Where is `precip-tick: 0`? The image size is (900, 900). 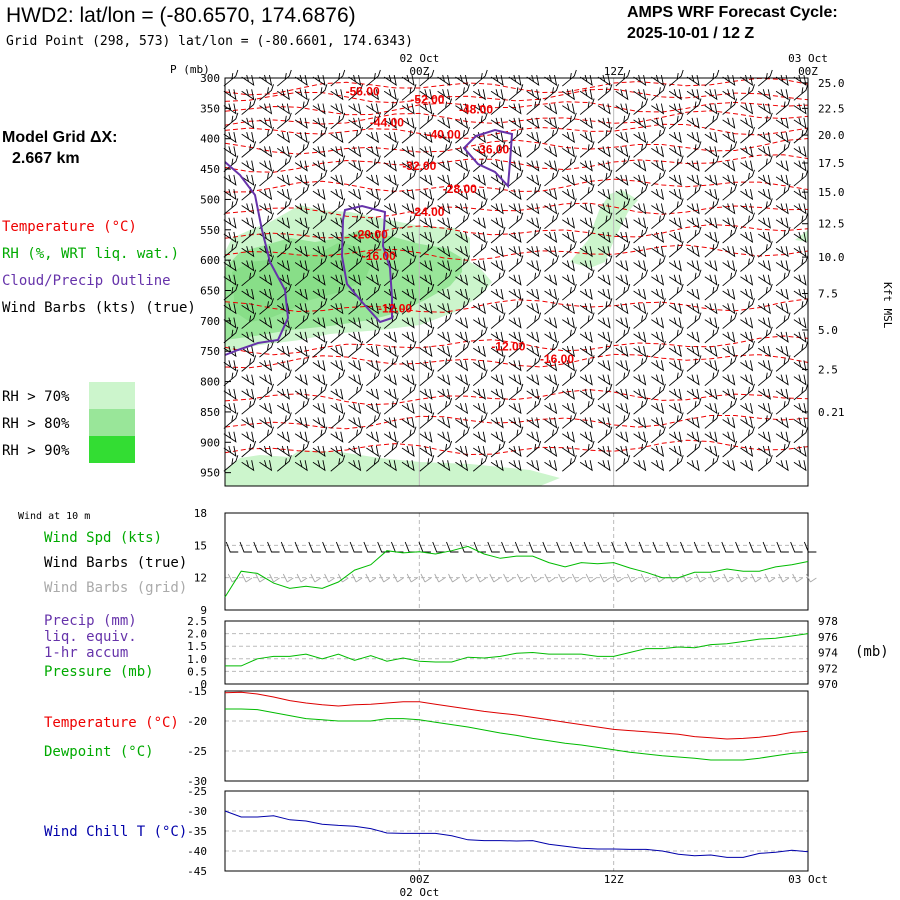 precip-tick: 0 is located at coordinates (203, 684).